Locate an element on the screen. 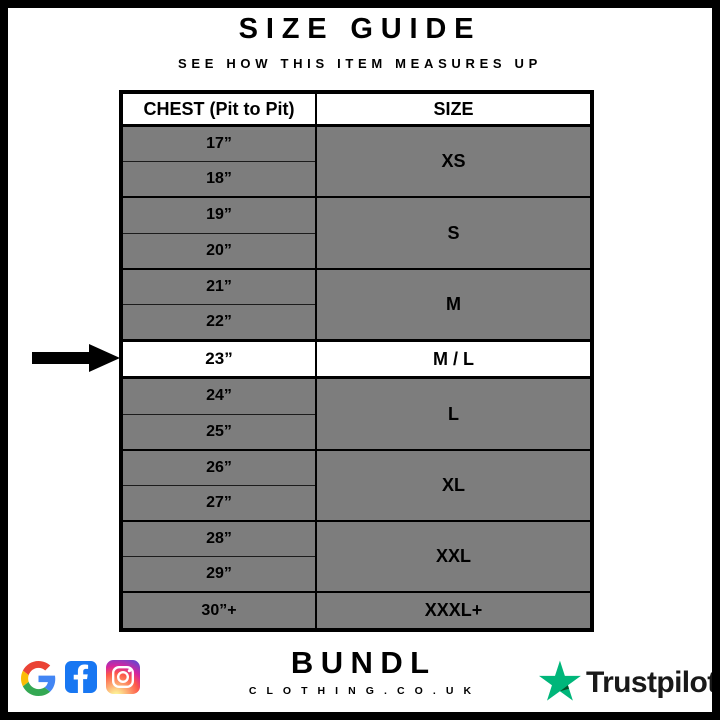 The image size is (720, 720). size-cell: L is located at coordinates (453, 413).